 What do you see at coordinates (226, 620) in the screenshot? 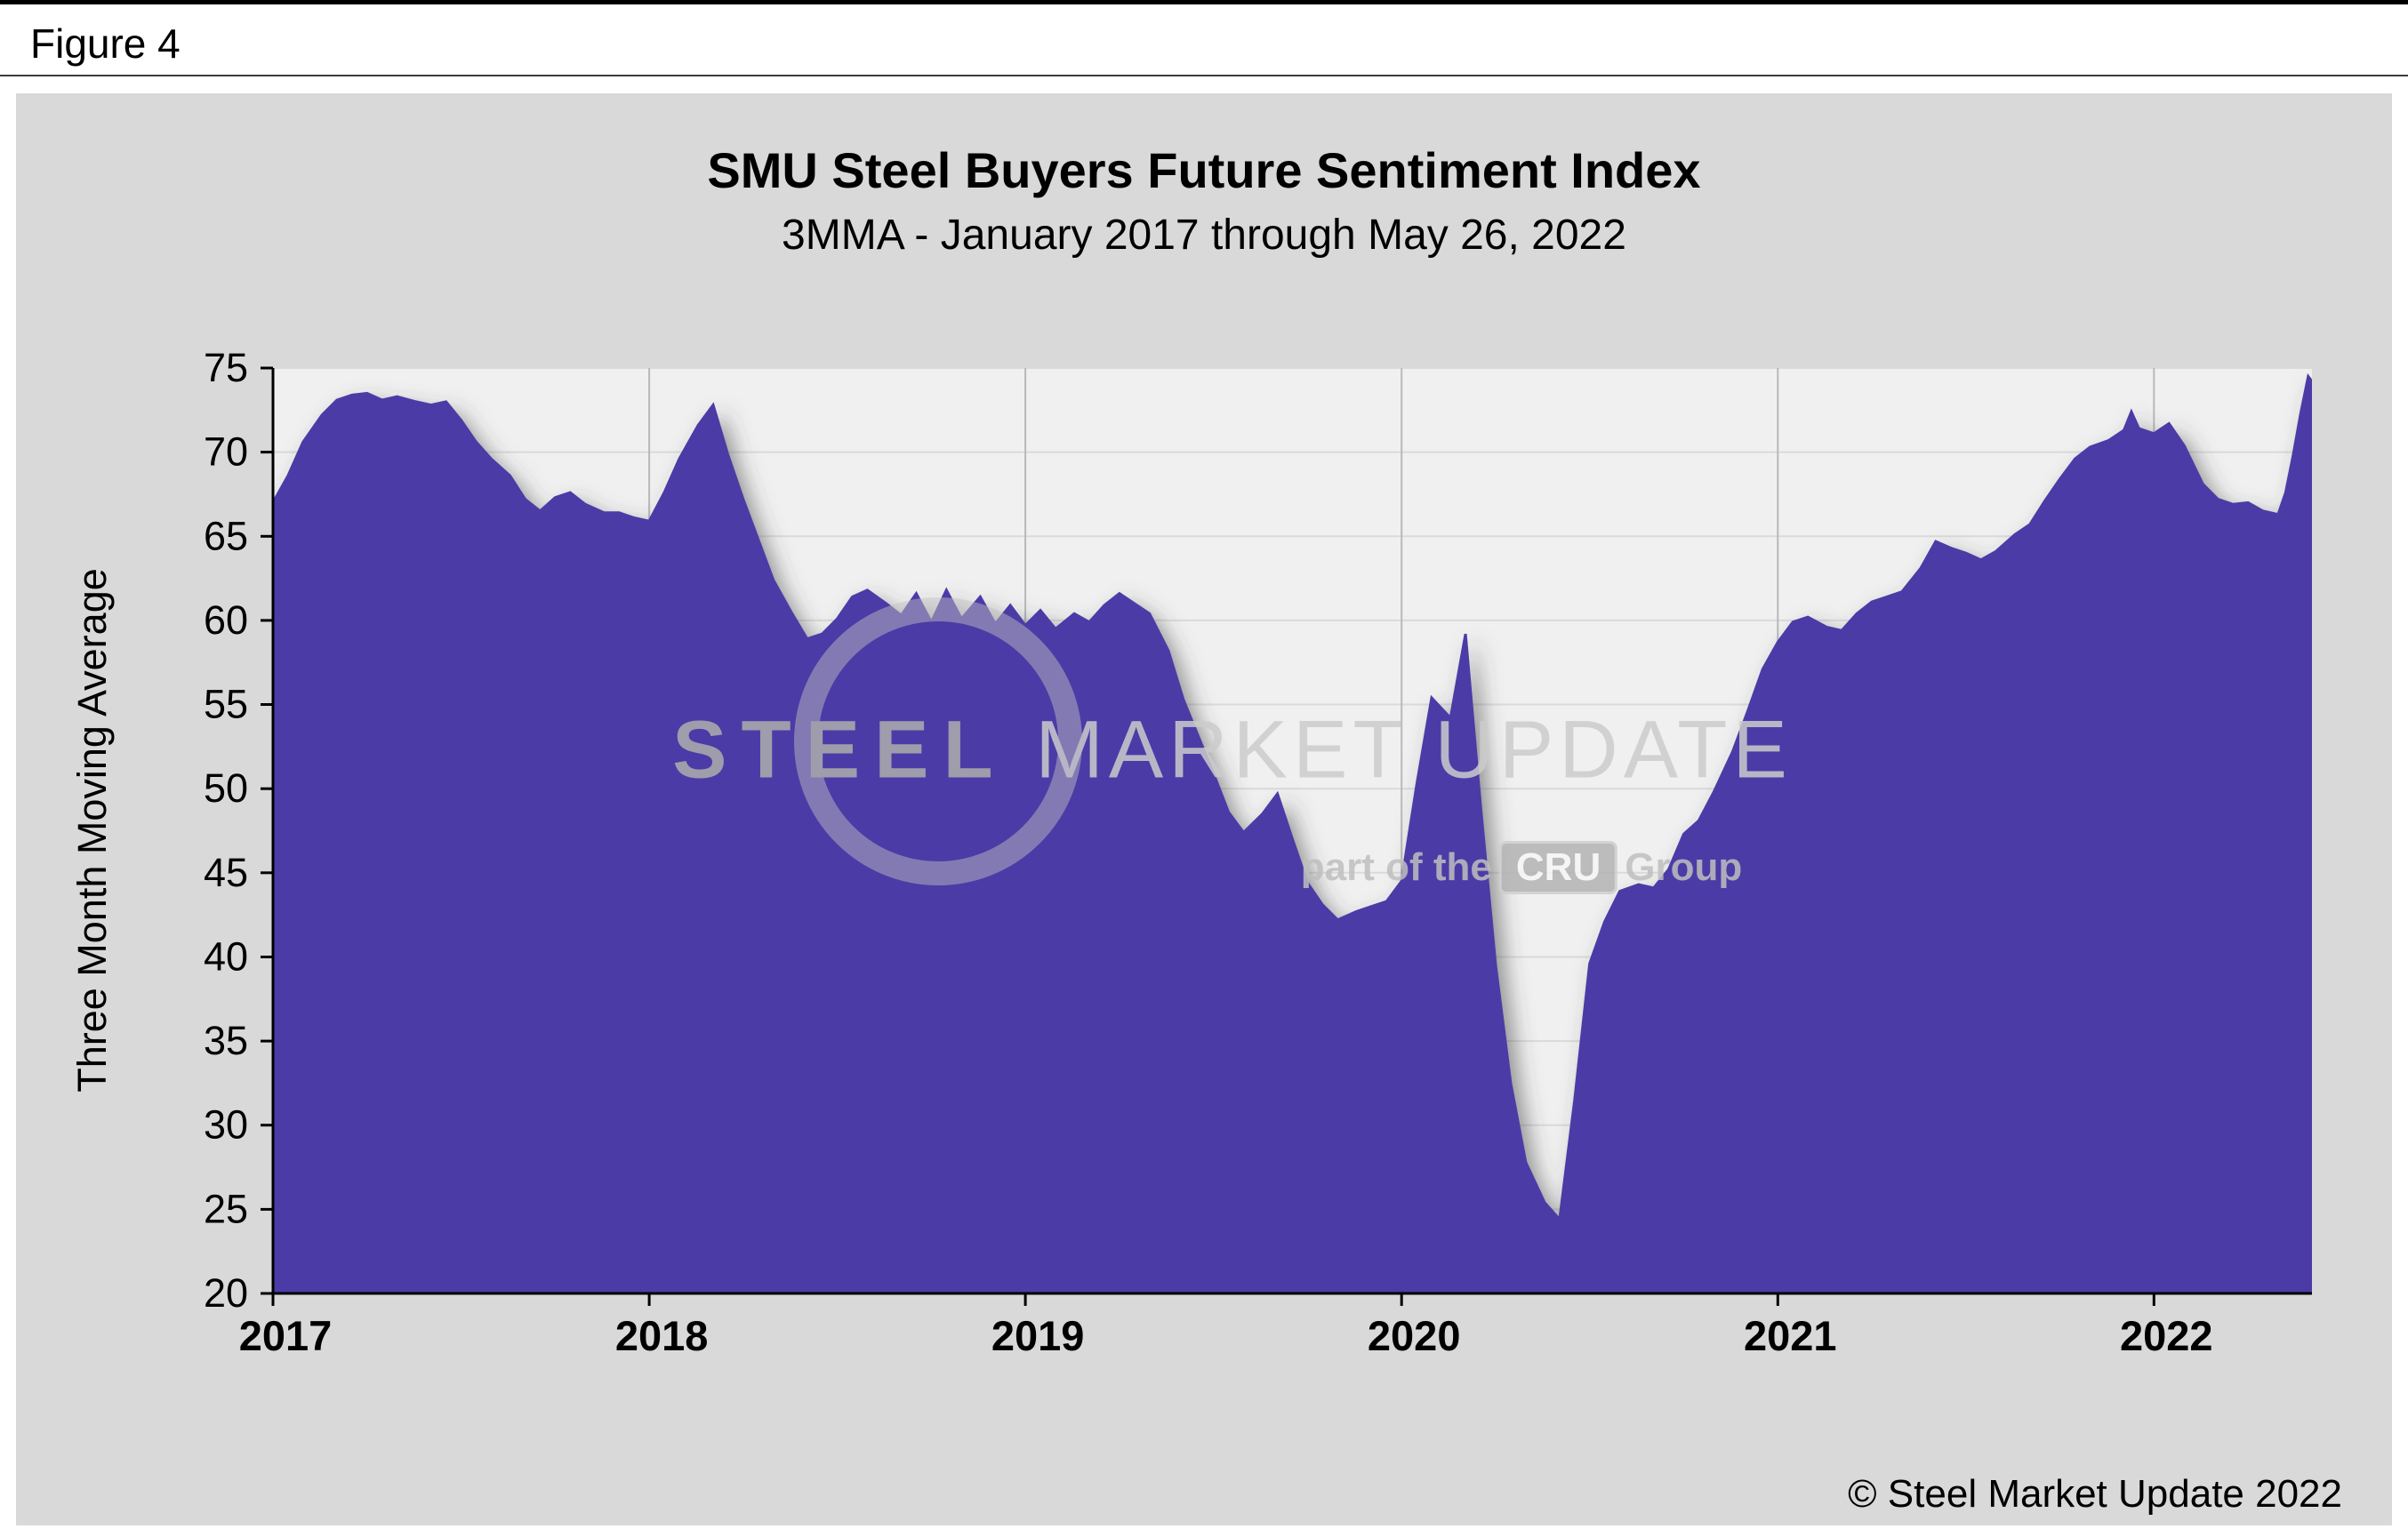
I see `y-tick-label: 60` at bounding box center [226, 620].